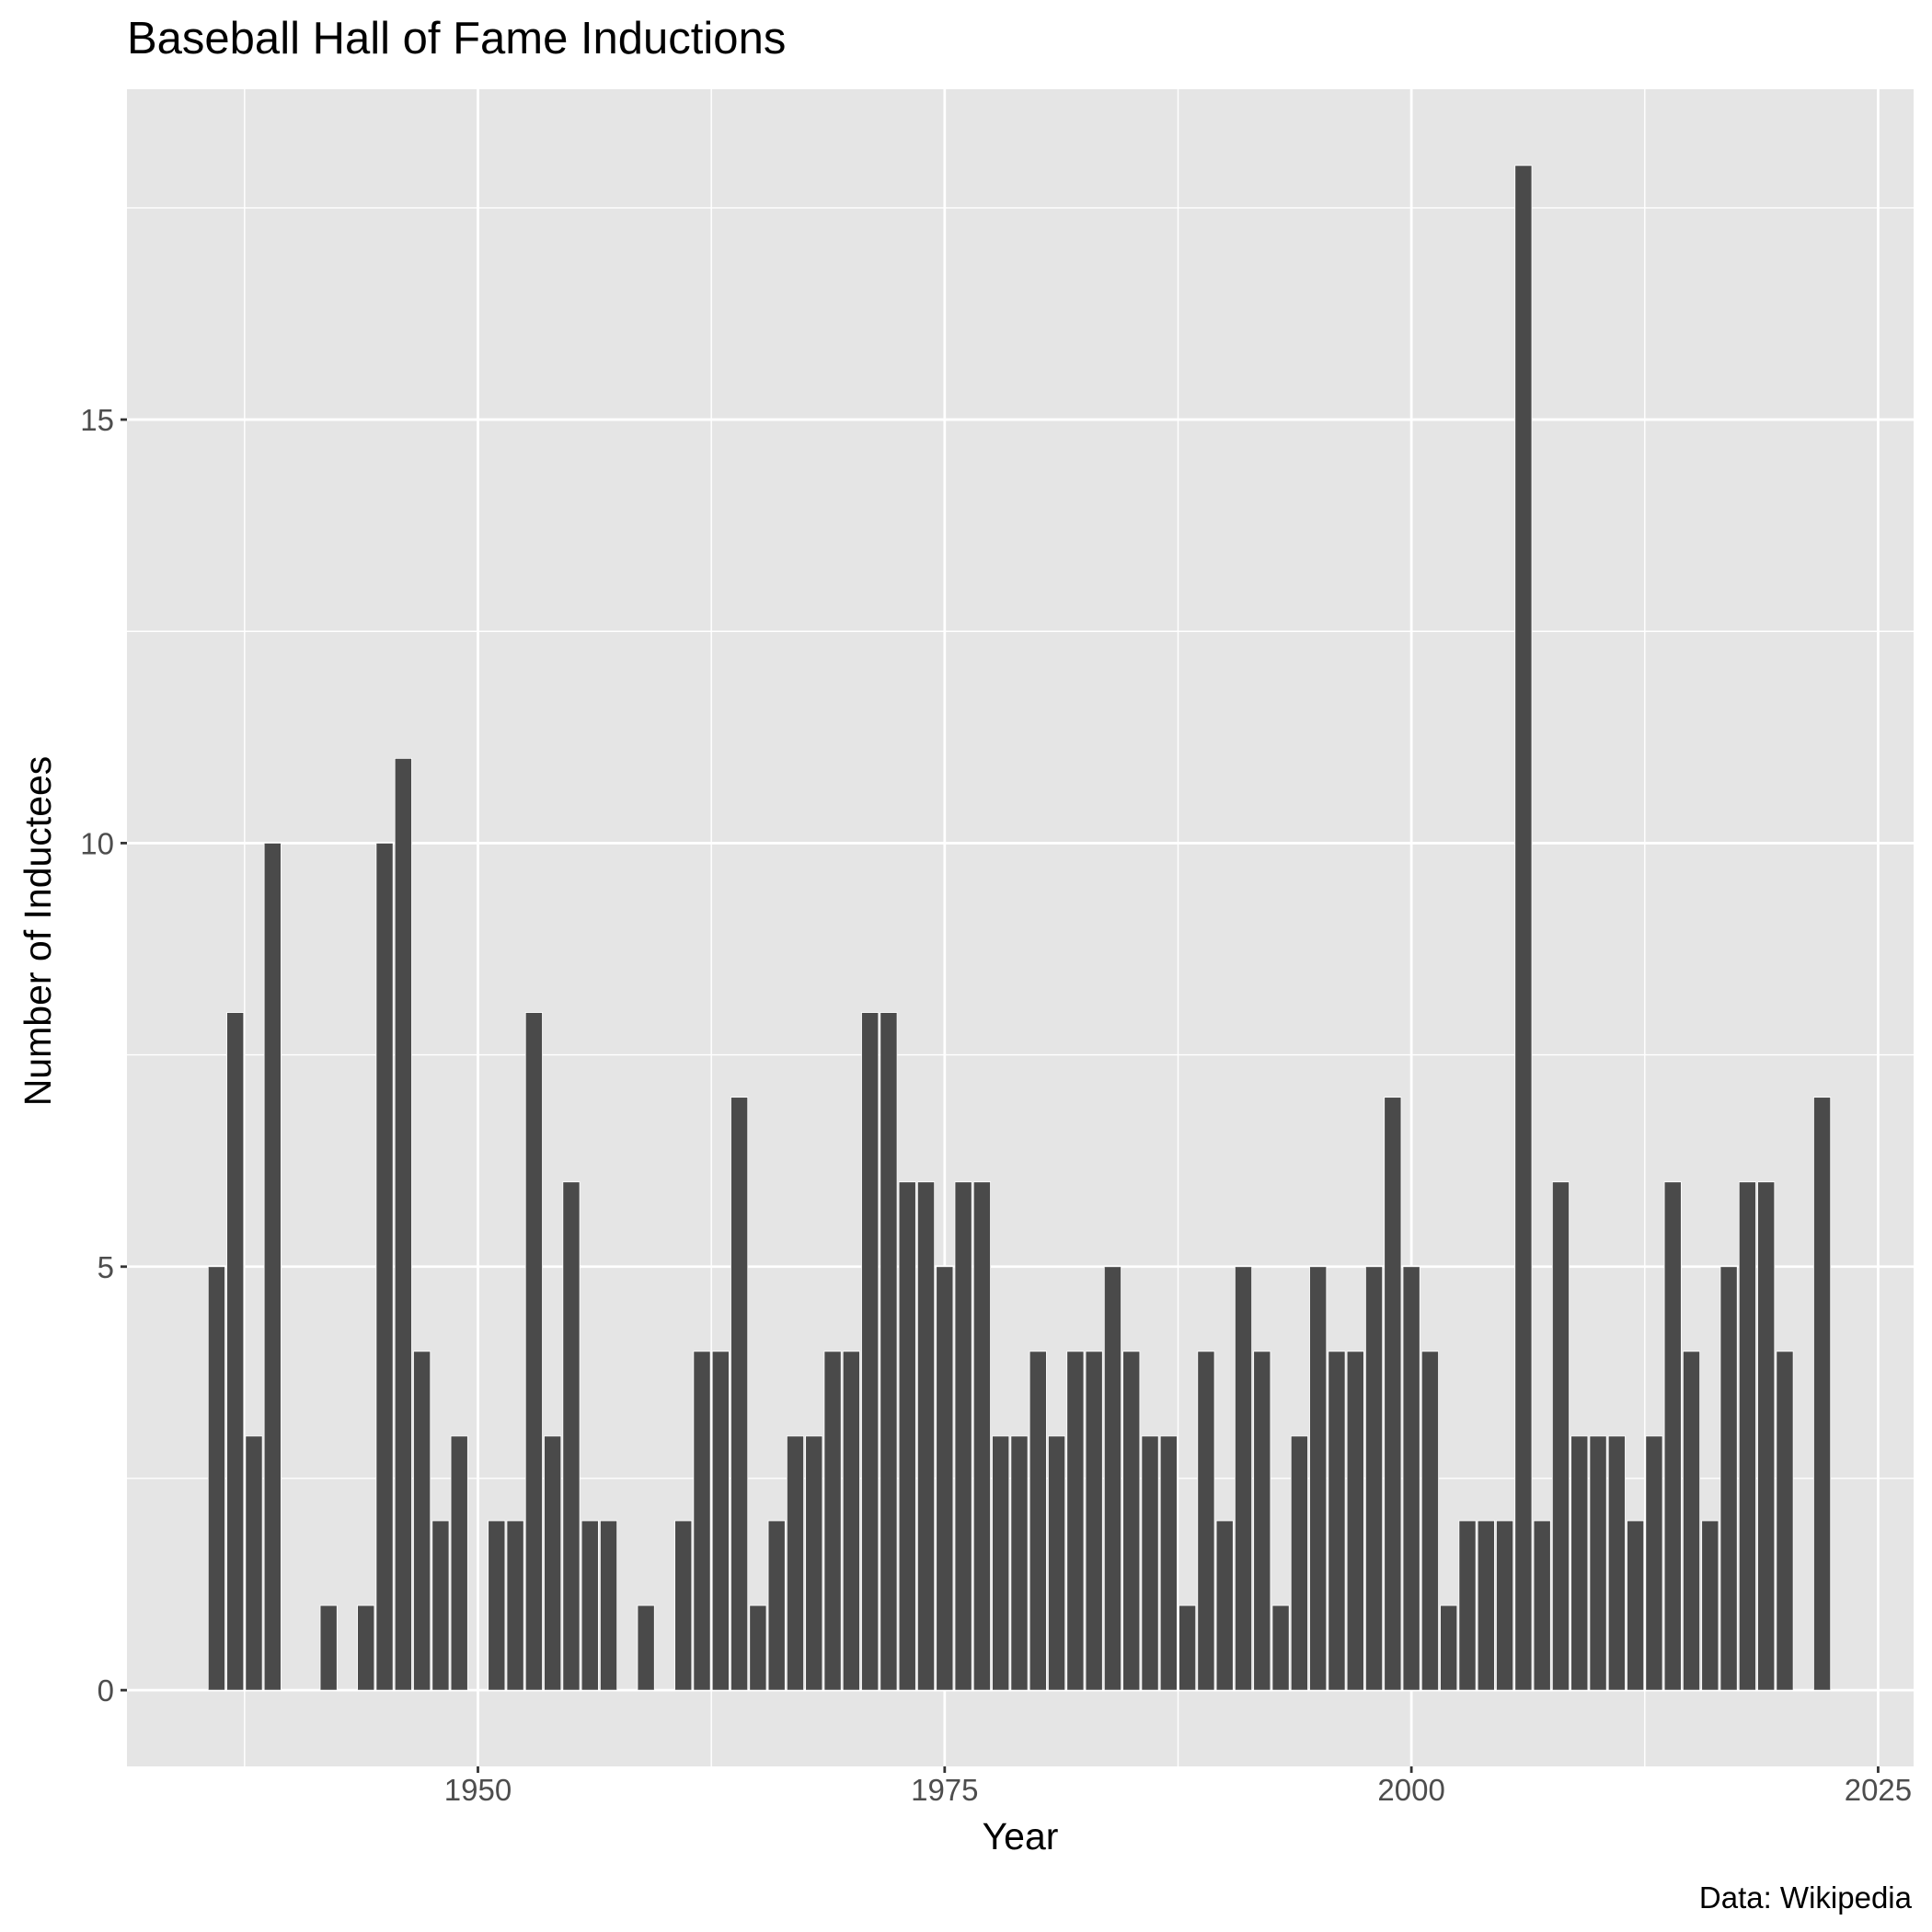 The width and height of the screenshot is (1932, 1932). Describe the element at coordinates (1001, 1563) in the screenshot. I see `bar-1978` at that location.